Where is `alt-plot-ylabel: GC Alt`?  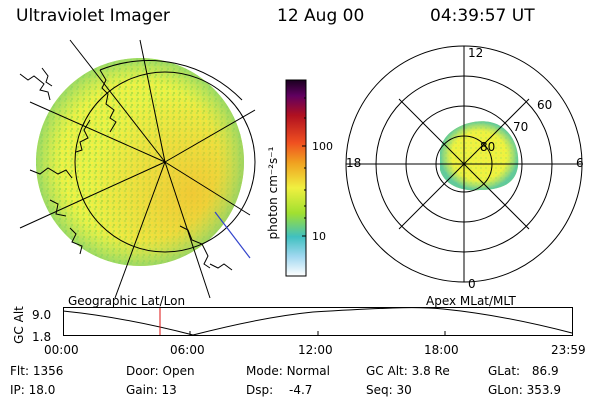 alt-plot-ylabel: GC Alt is located at coordinates (19, 325).